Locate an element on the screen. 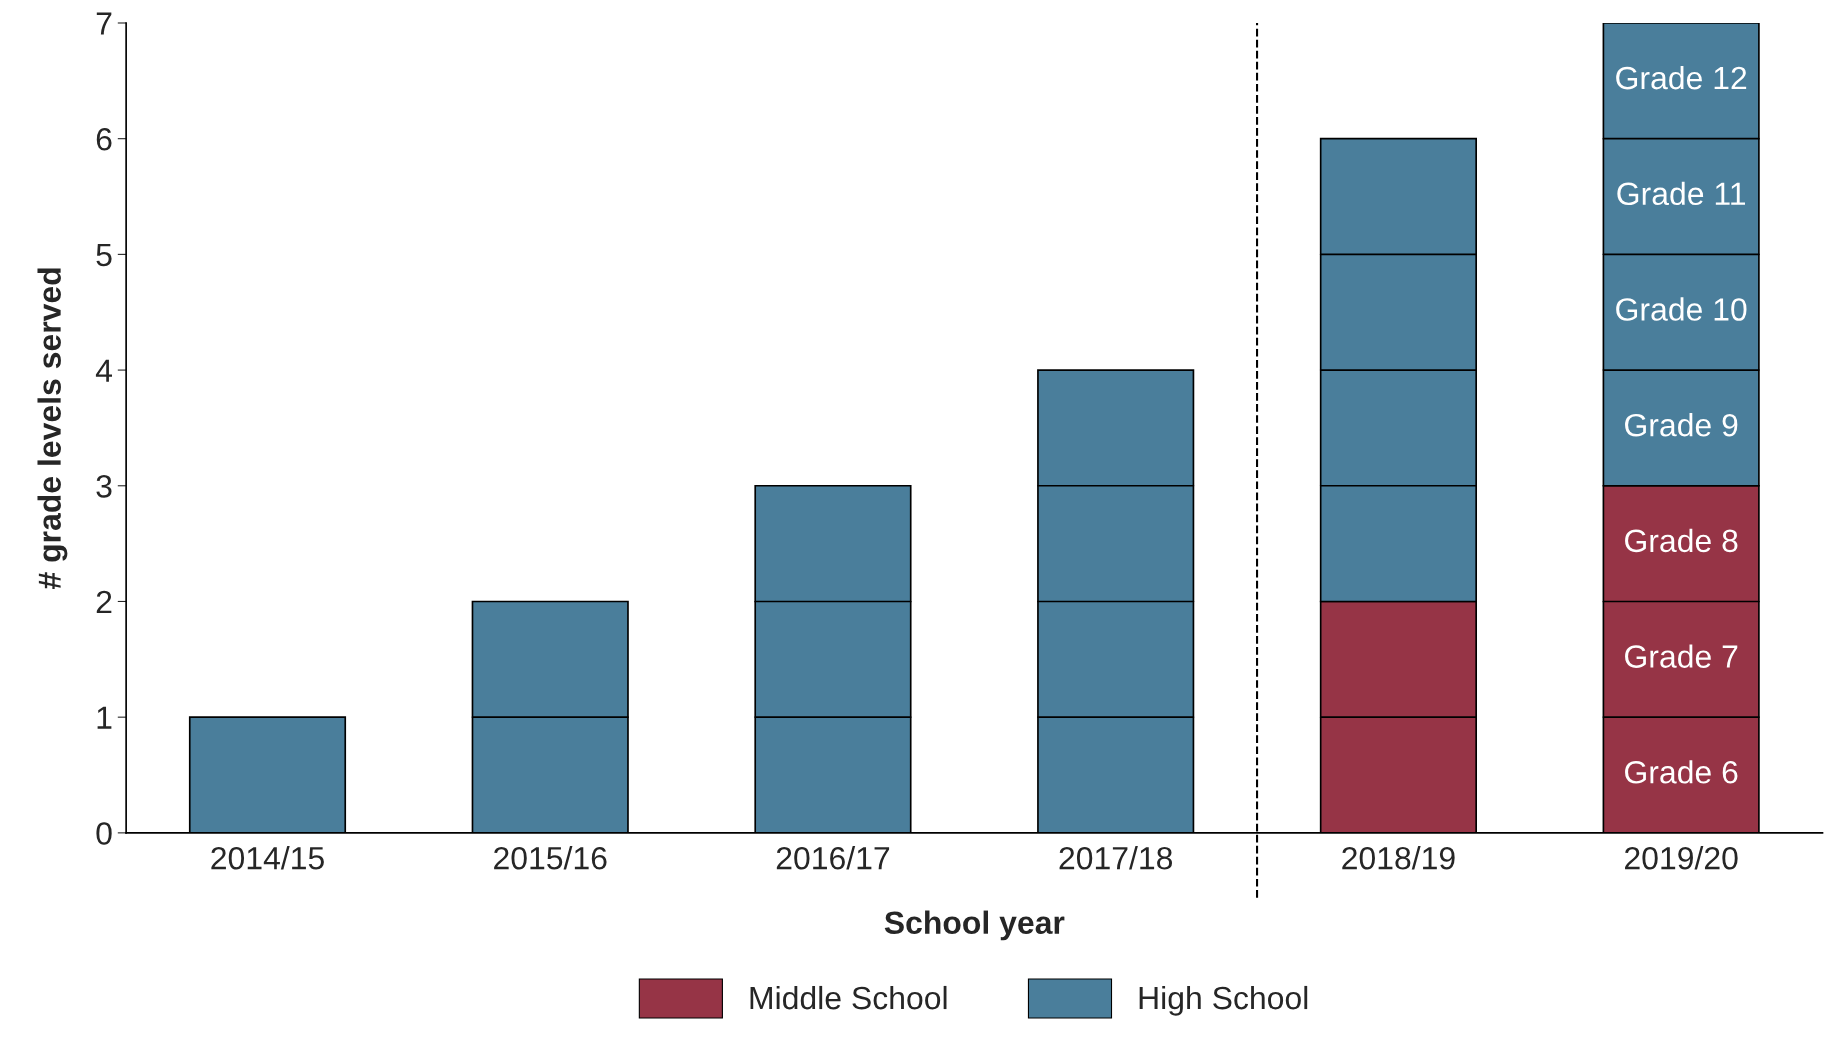 This screenshot has width=1828, height=1045. annotation: Grade 6 is located at coordinates (1681, 772).